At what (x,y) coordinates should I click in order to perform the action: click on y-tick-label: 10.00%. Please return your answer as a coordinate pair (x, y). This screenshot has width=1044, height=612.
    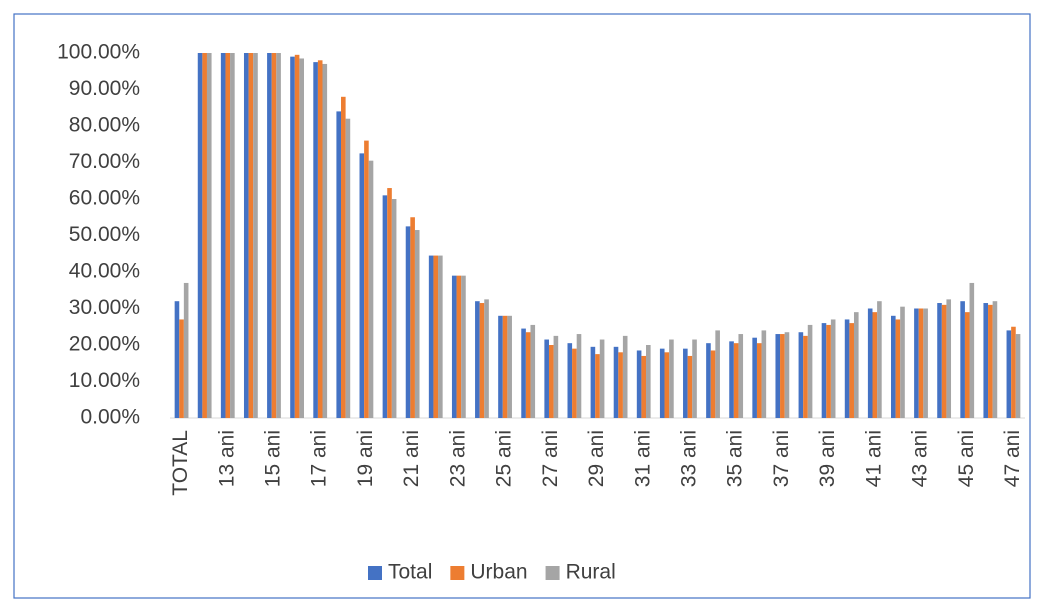
    Looking at the image, I should click on (104, 380).